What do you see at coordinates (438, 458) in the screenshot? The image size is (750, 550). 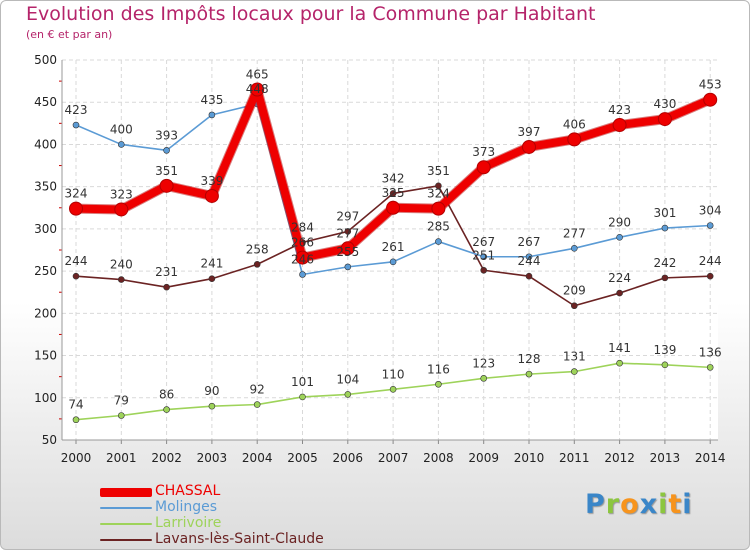 I see `x-tick-label: 2008` at bounding box center [438, 458].